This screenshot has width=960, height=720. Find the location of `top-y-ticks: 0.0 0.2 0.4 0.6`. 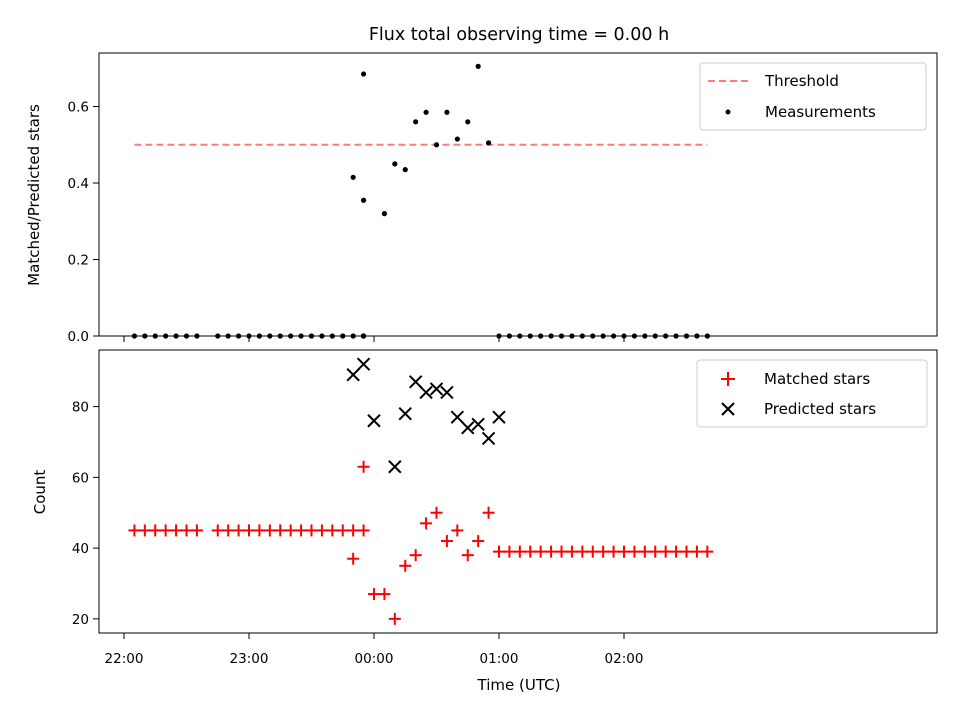

top-y-ticks: 0.0 0.2 0.4 0.6 is located at coordinates (83, 222).